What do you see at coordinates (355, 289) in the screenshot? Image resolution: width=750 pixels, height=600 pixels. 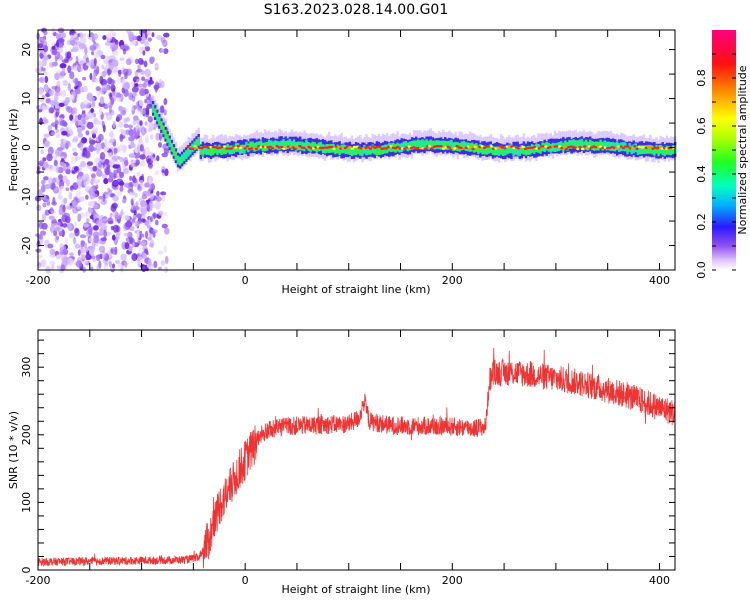 I see `spectrogram-x-axis-title: Height of straight line (km)` at bounding box center [355, 289].